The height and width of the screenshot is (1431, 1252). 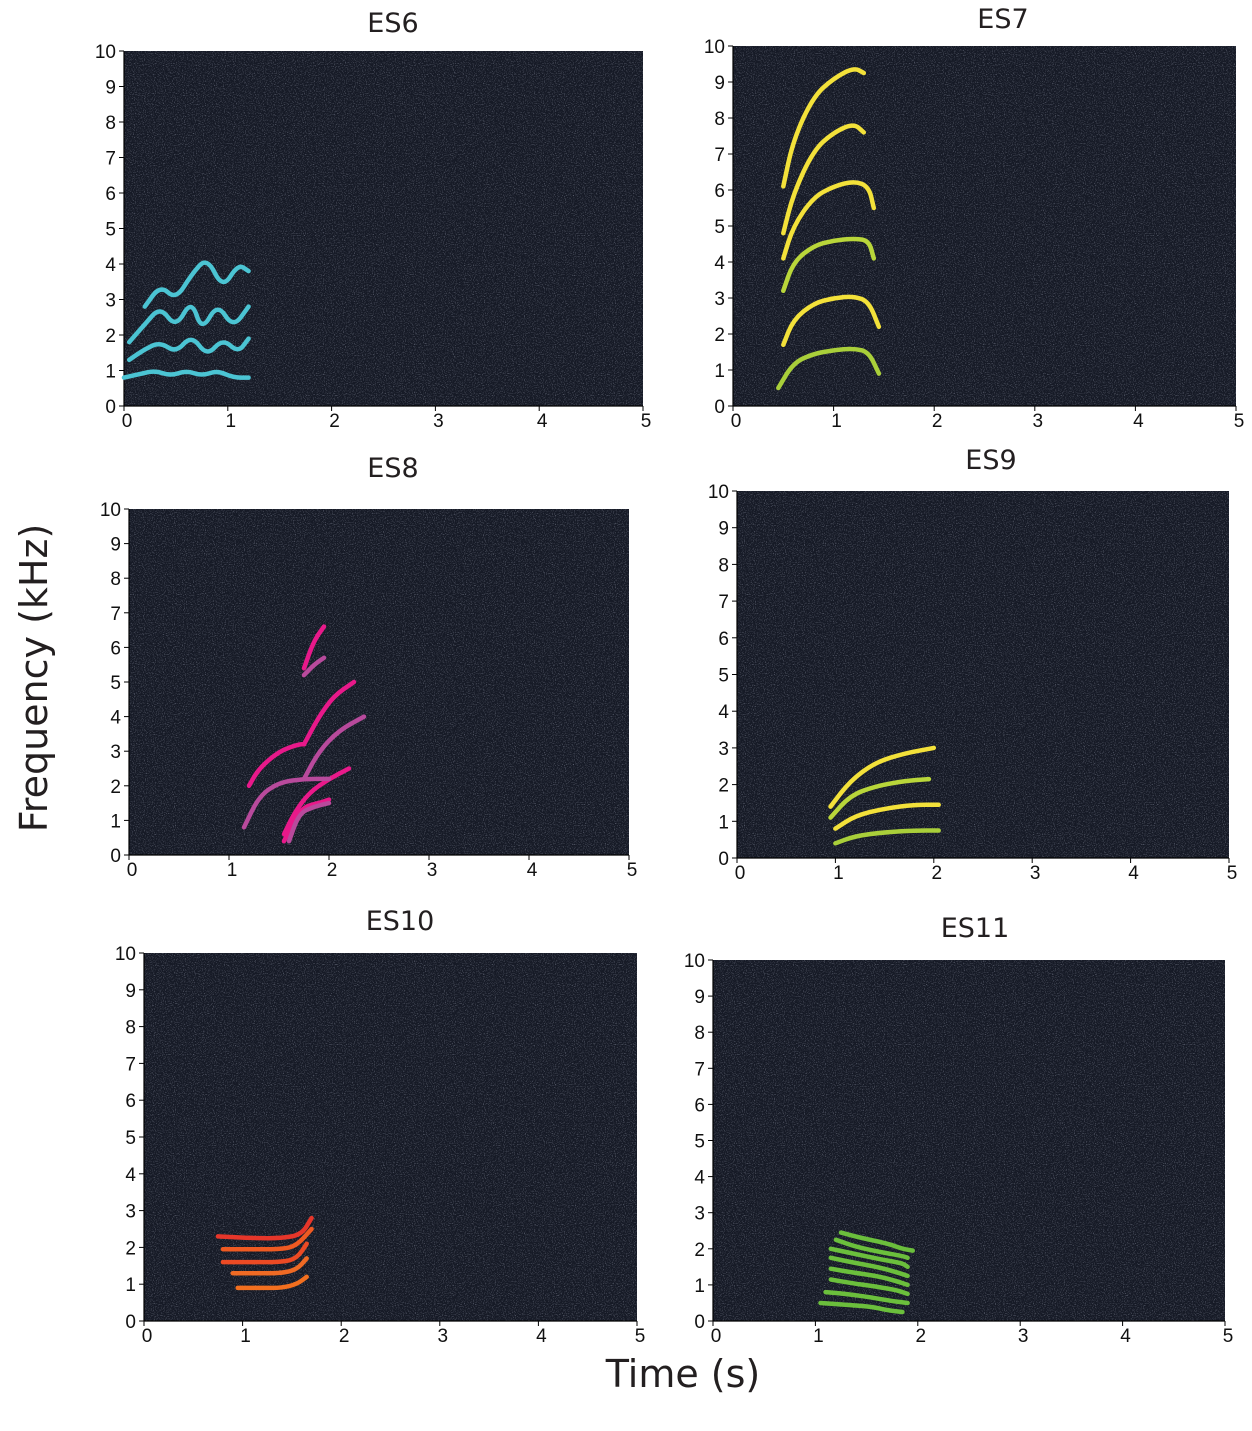 I want to click on spectrogram-panel-es6: ES6 0 1 2 3 4 5 0 1 2 3 4 5 6 7 8 9 10, so click(x=373, y=220).